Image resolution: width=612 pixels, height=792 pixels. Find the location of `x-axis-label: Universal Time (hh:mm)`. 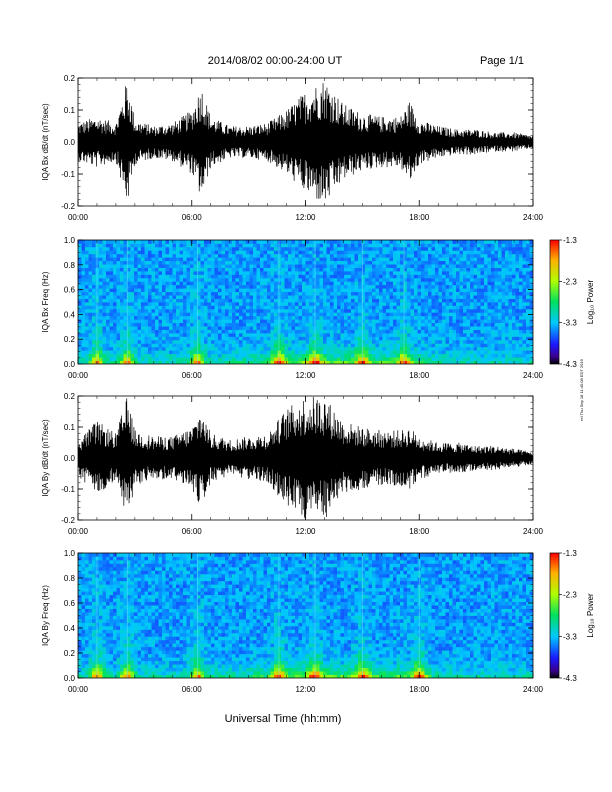

x-axis-label: Universal Time (hh:mm) is located at coordinates (283, 719).